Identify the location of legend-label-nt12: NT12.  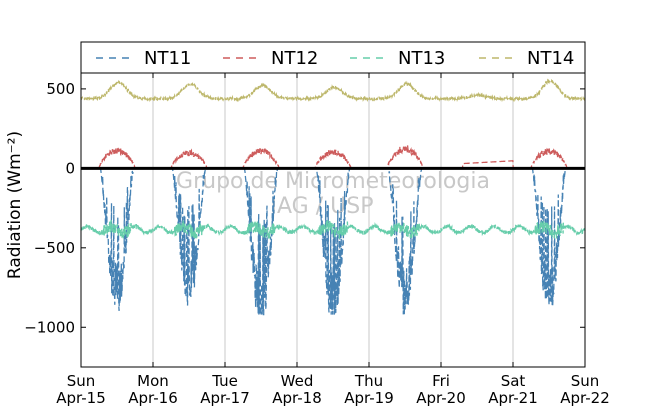
(294, 58).